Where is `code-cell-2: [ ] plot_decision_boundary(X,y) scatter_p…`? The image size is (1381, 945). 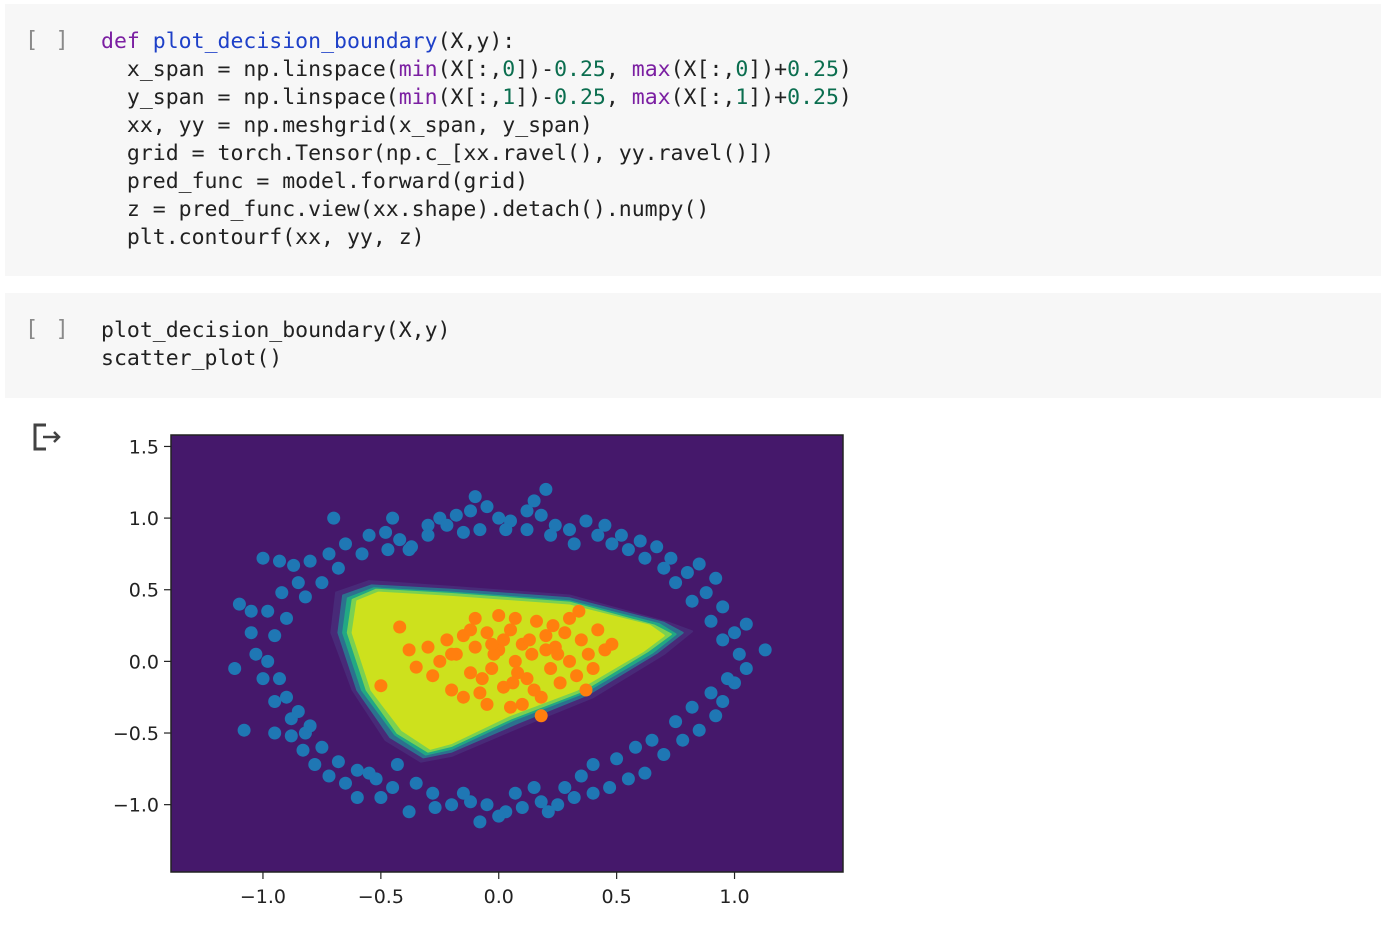 code-cell-2: [ ] plot_decision_boundary(X,y) scatter_p… is located at coordinates (693, 345).